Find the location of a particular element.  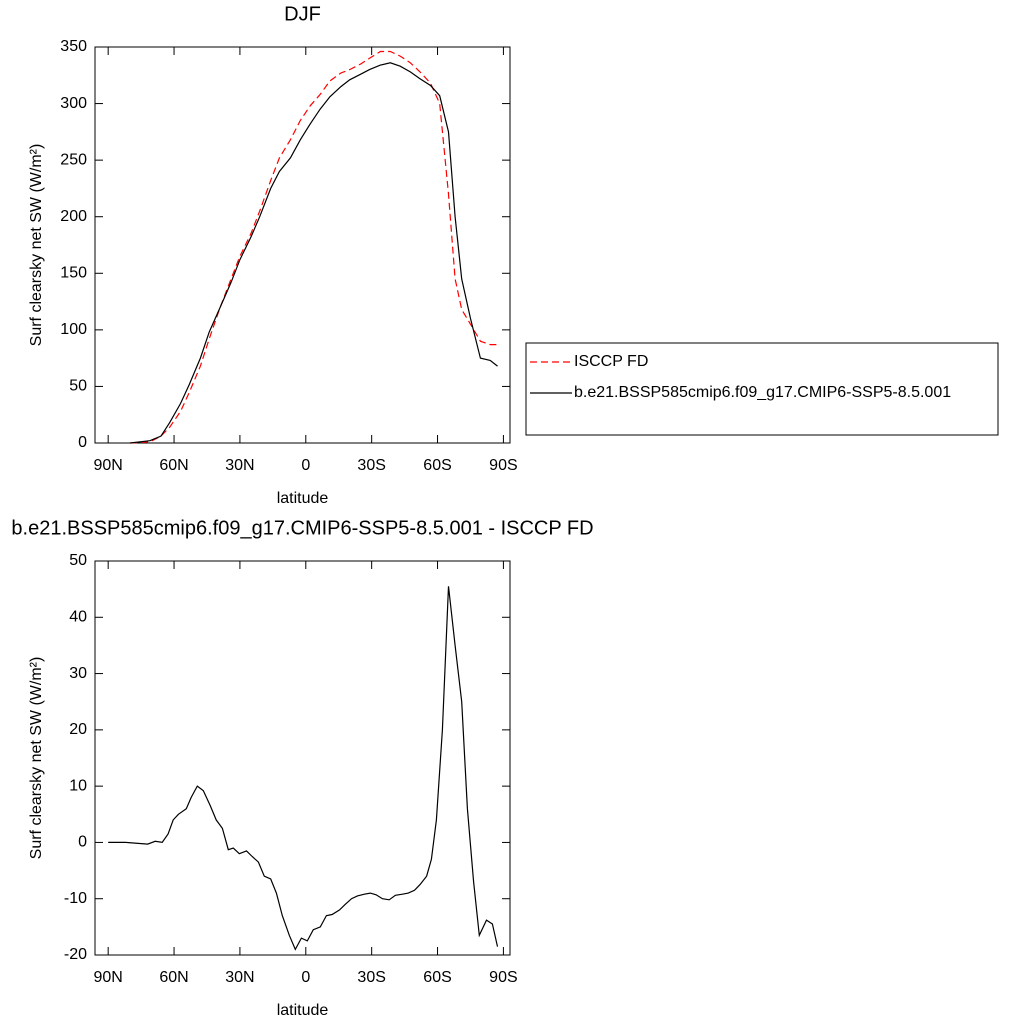

y-tick-label: 40 is located at coordinates (78, 617).